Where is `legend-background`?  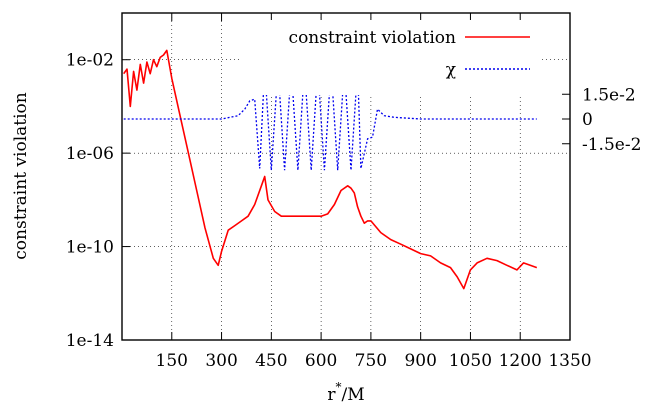
legend-background is located at coordinates (390, 57).